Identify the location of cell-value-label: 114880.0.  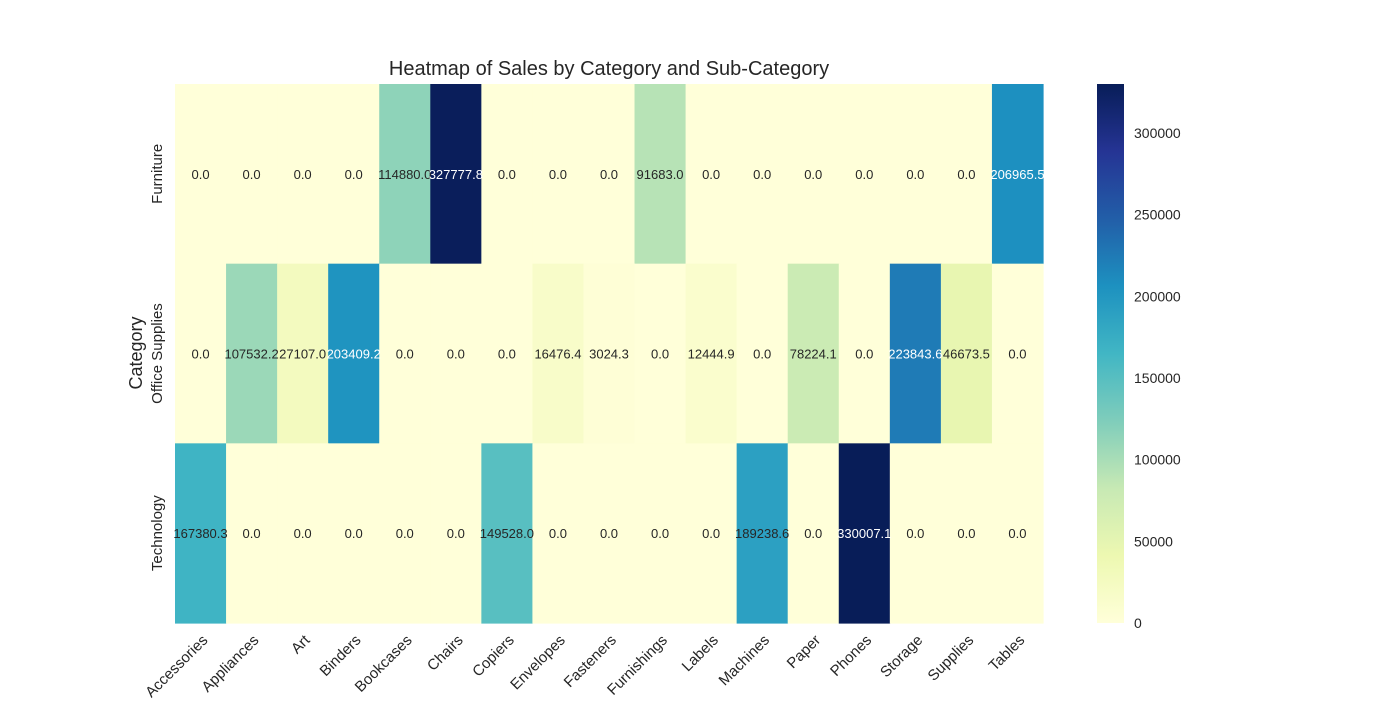
(404, 174).